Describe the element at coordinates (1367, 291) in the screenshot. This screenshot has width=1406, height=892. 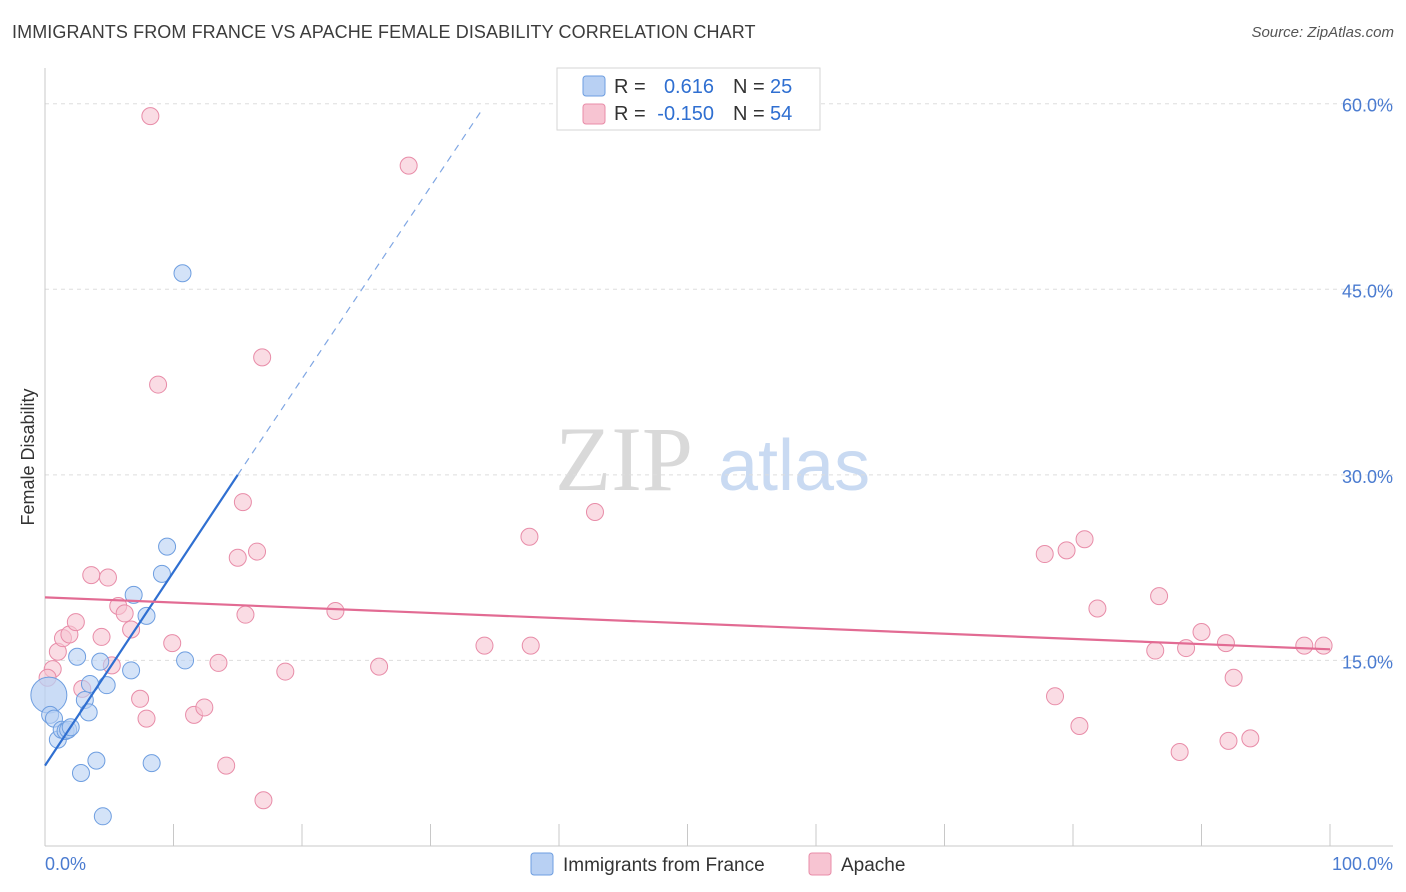
I see `y-tick-label-45: 45.0%` at that location.